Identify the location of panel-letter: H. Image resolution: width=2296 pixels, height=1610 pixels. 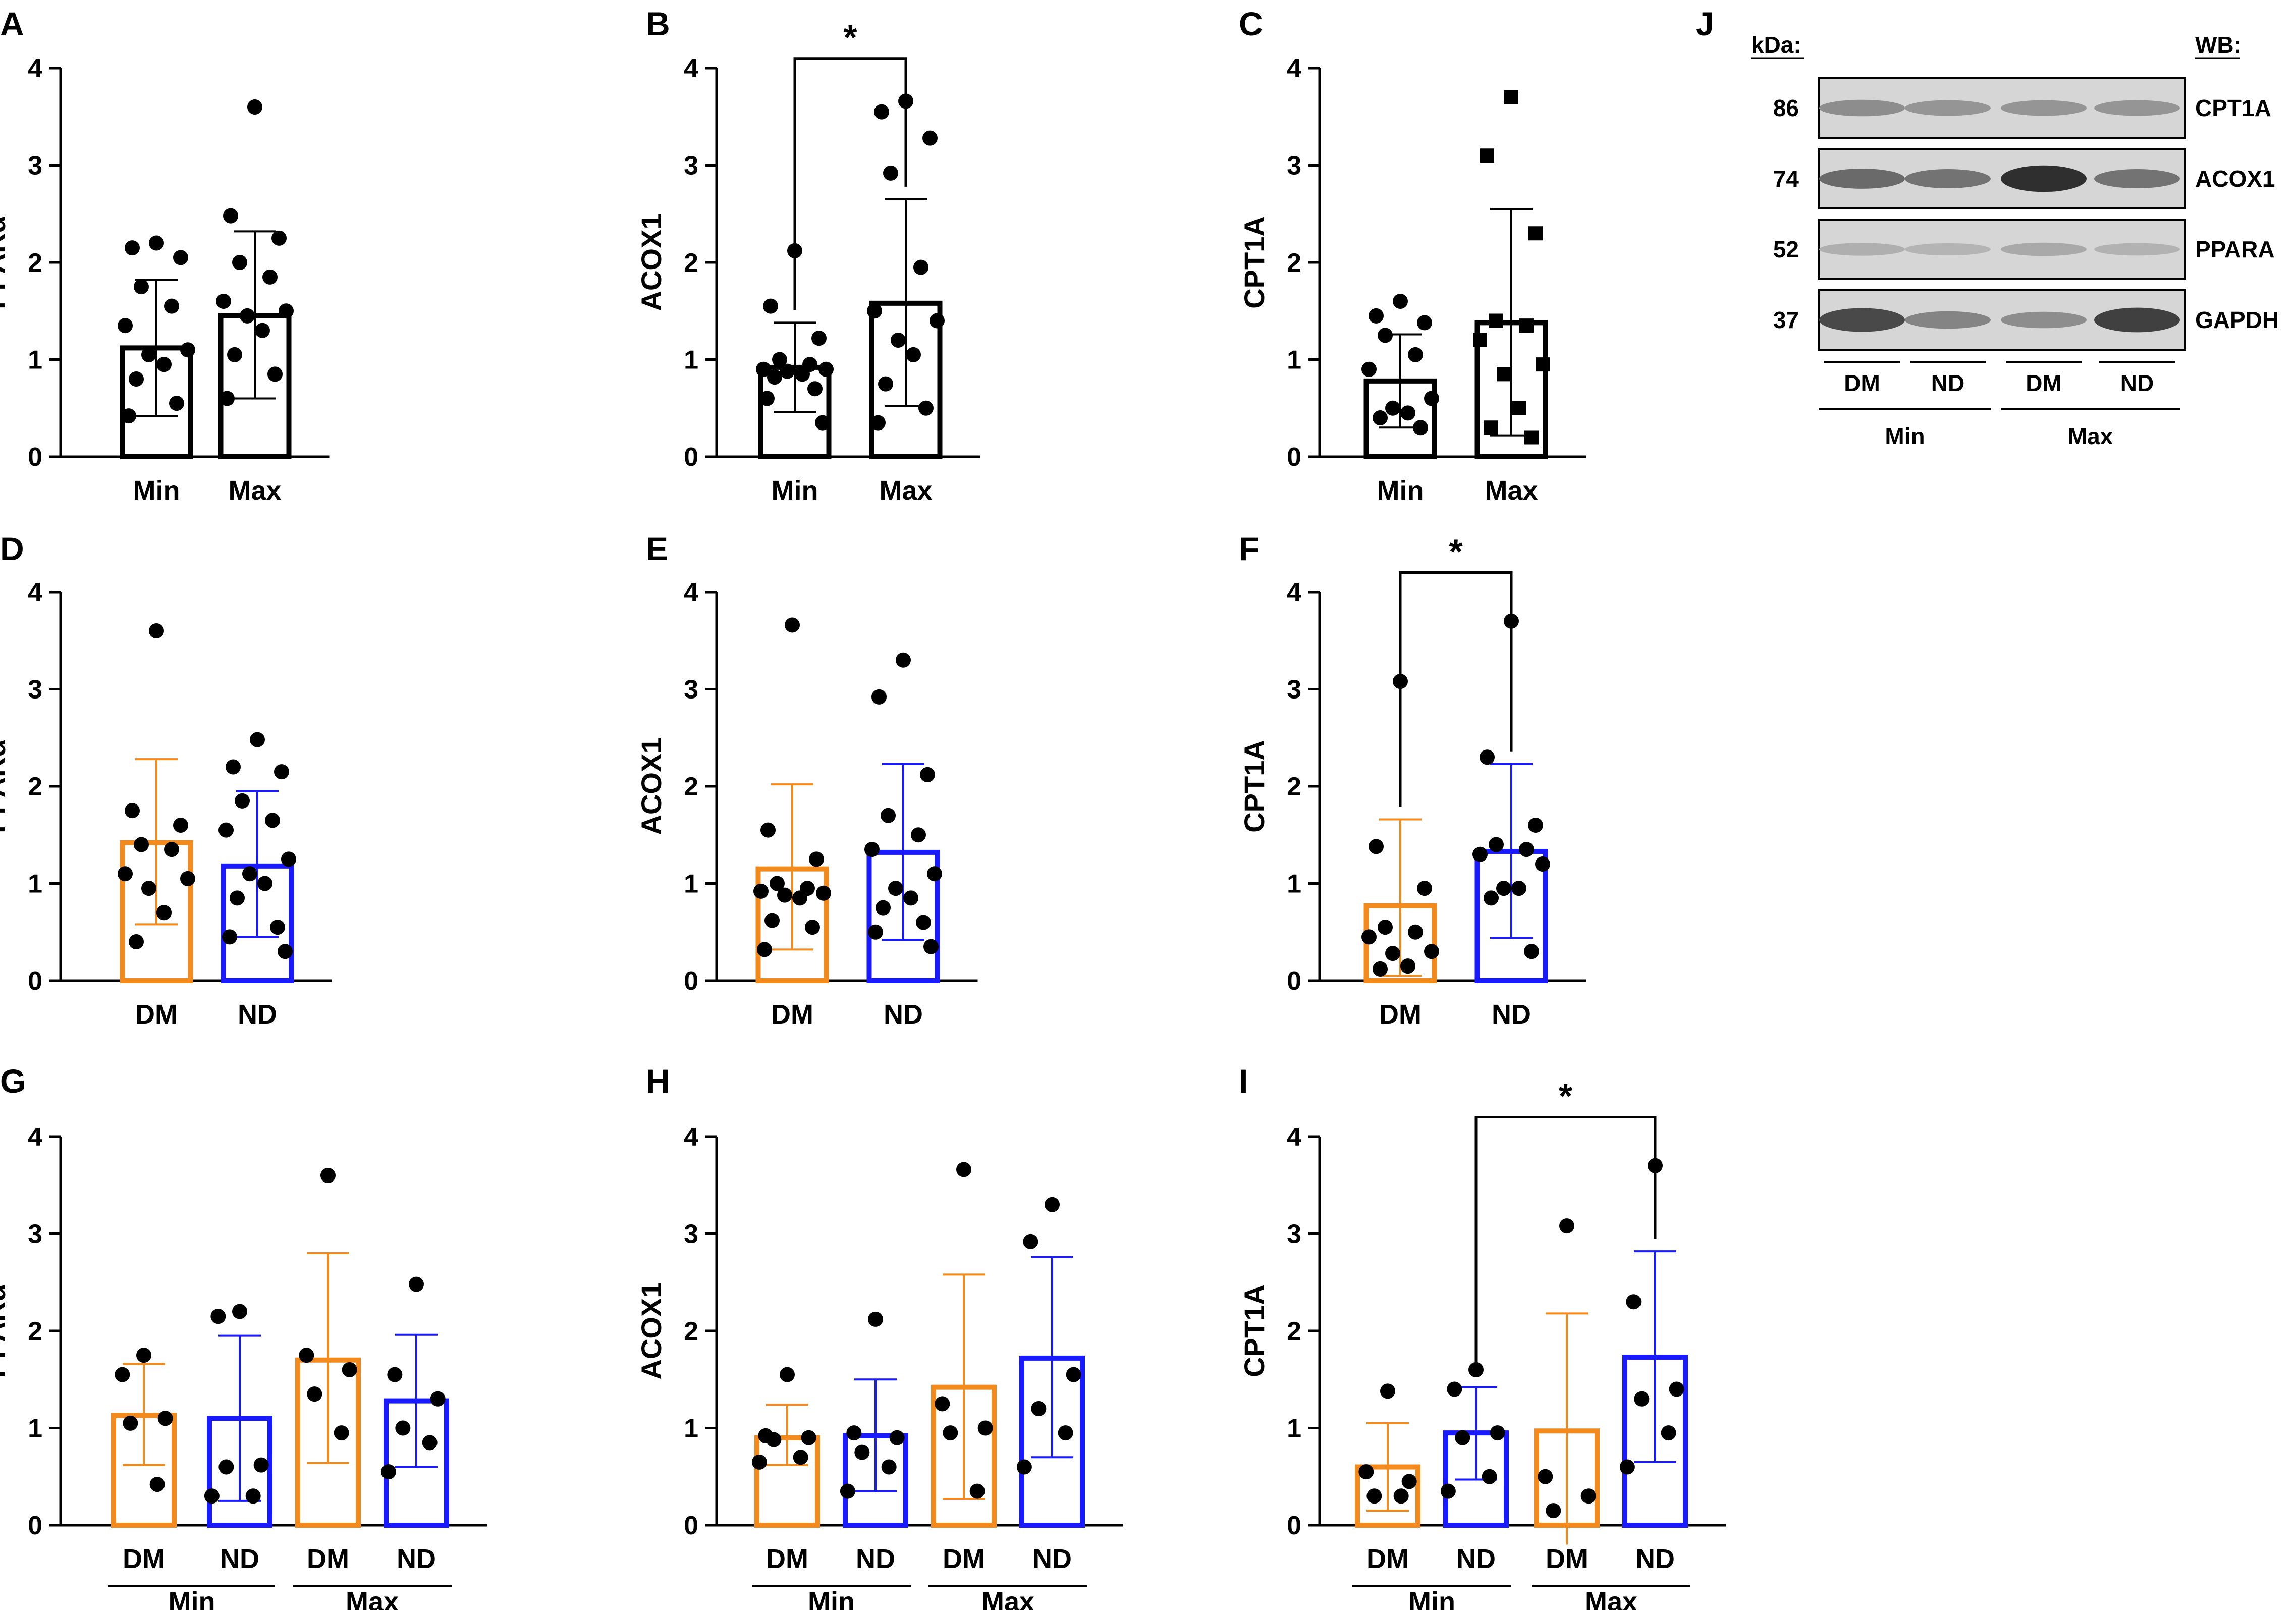
(658, 1081).